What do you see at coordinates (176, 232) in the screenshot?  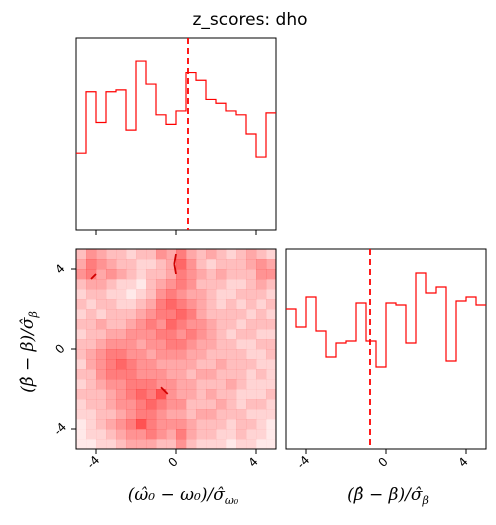 I see `hist-omega-xticks` at bounding box center [176, 232].